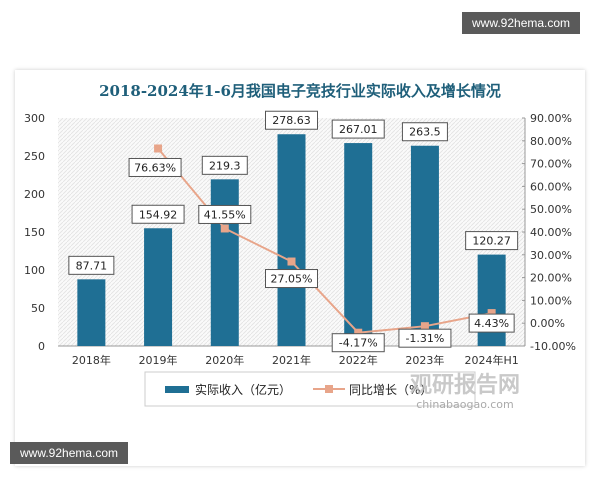 Image resolution: width=600 pixels, height=480 pixels. Describe the element at coordinates (158, 360) in the screenshot. I see `x-tick: 2019年` at that location.